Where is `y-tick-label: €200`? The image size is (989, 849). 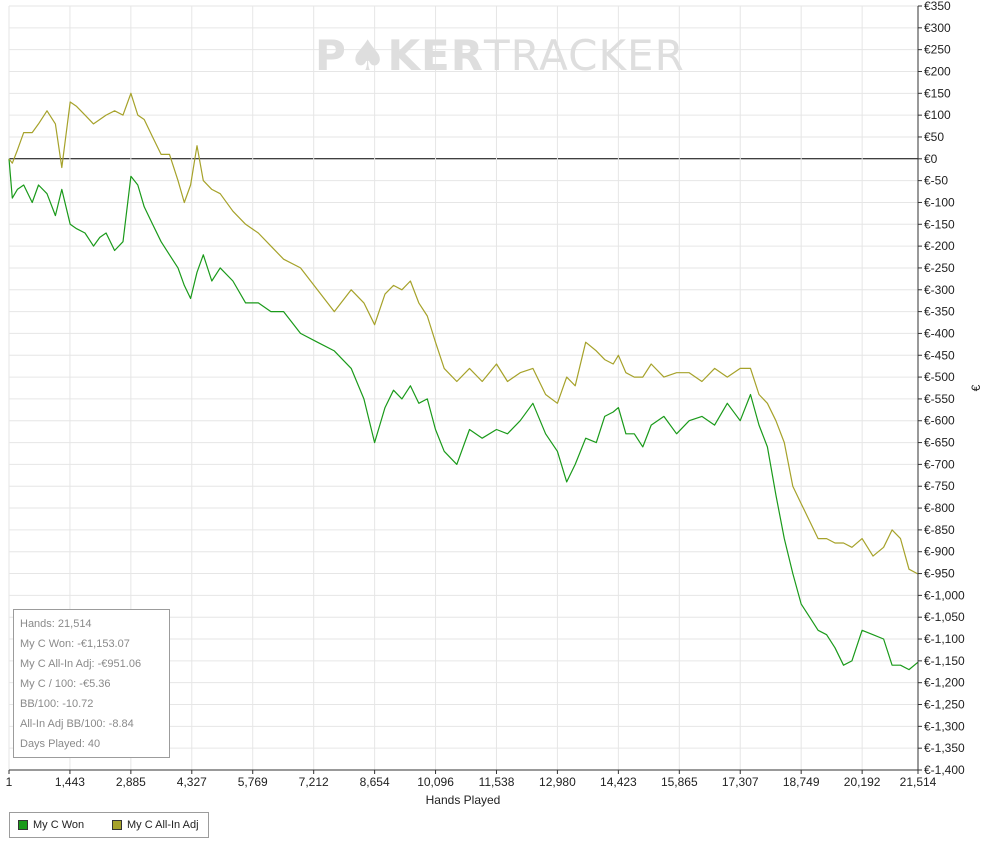
y-tick-label: €200 is located at coordinates (937, 71).